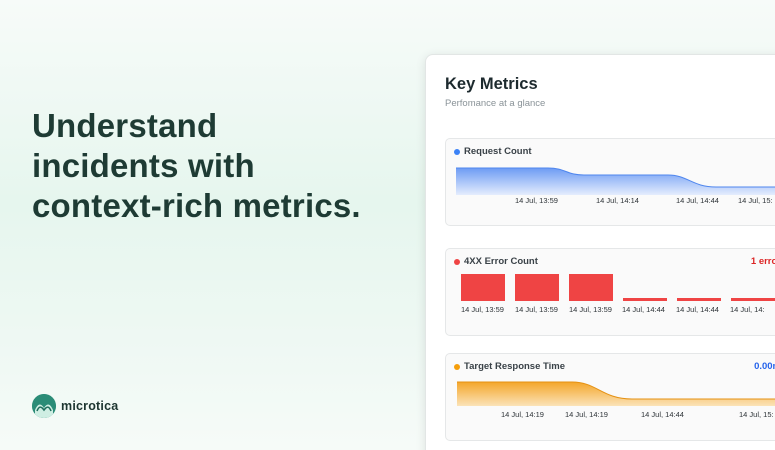  I want to click on x-tick-label: 14 Jul, 14:, so click(747, 309).